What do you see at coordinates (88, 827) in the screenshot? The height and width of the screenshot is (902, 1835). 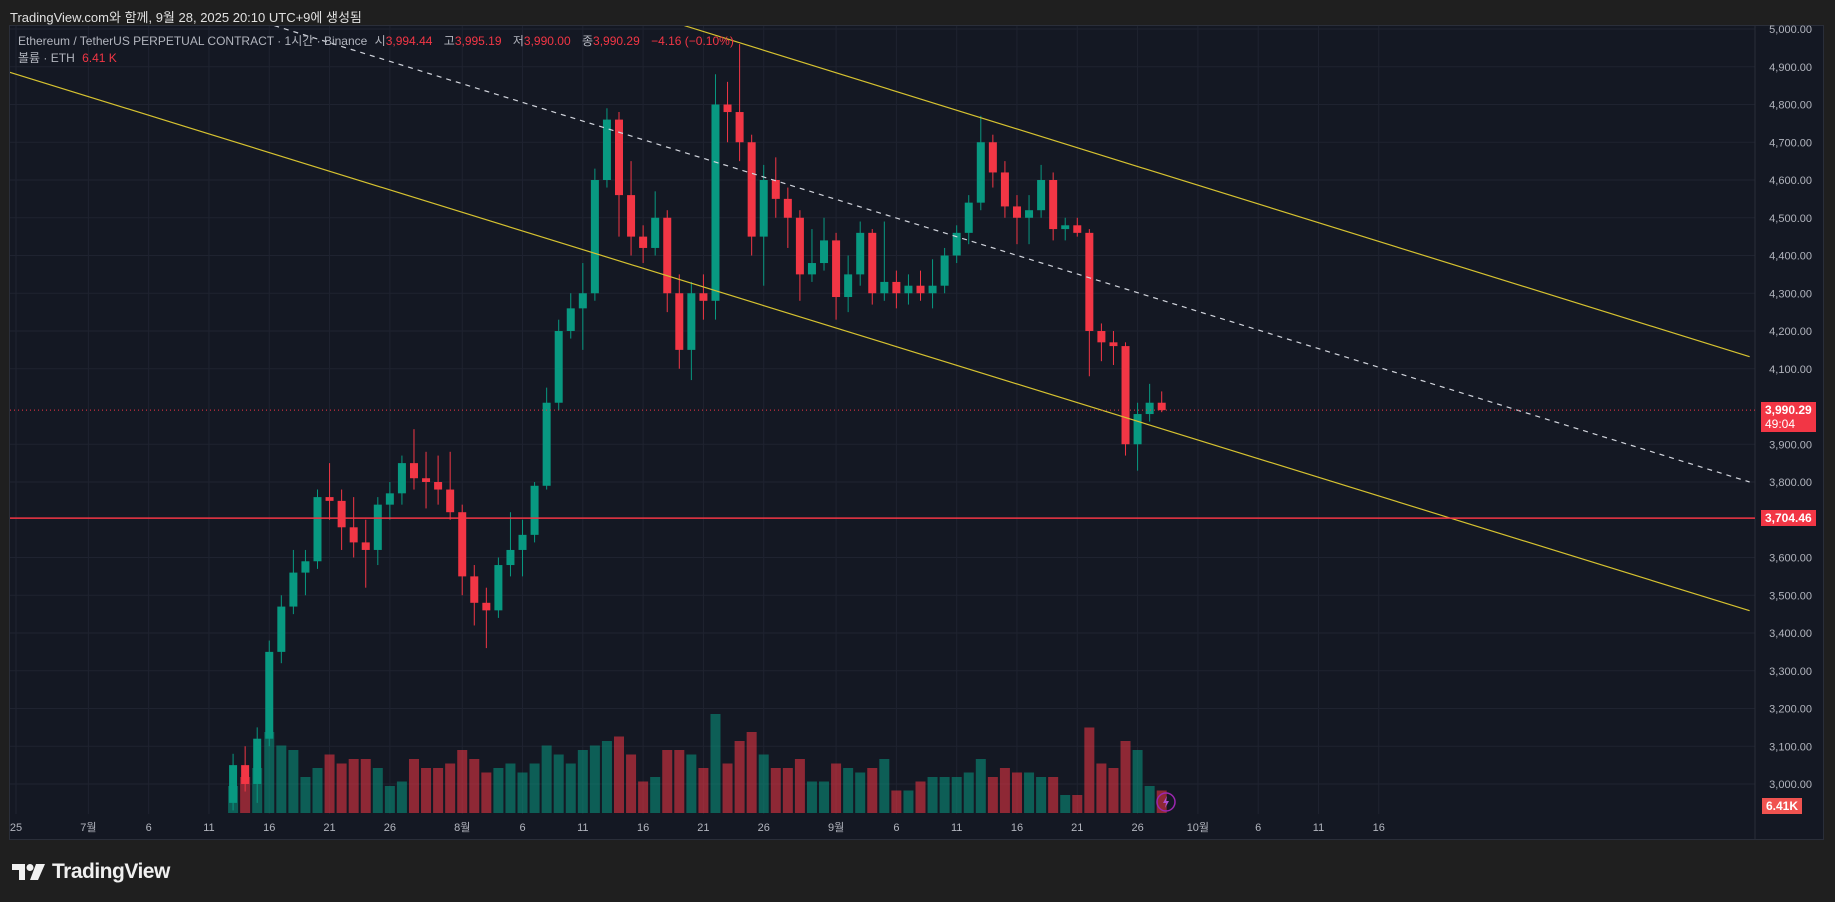 I see `time-tick-label: 7월` at bounding box center [88, 827].